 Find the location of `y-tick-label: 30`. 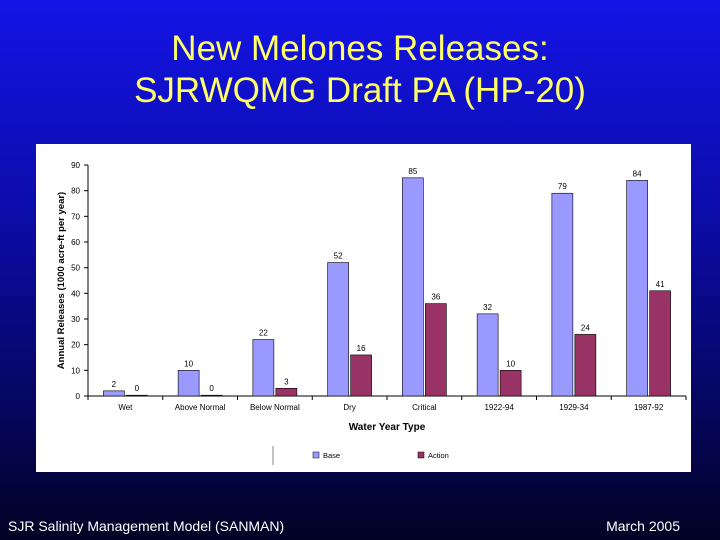

y-tick-label: 30 is located at coordinates (75, 319).